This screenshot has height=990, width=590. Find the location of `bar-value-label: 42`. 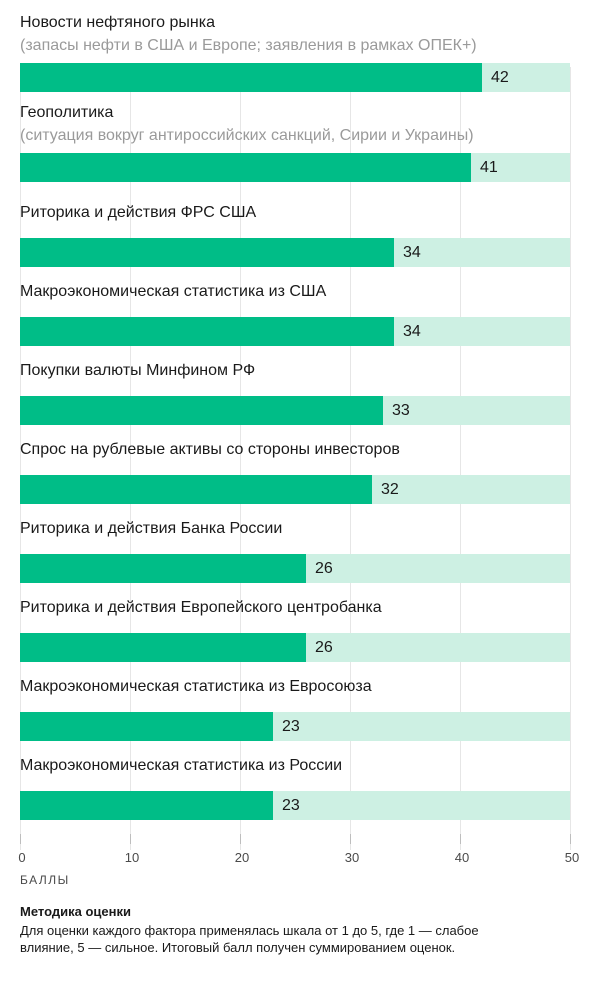

bar-value-label: 42 is located at coordinates (500, 77).